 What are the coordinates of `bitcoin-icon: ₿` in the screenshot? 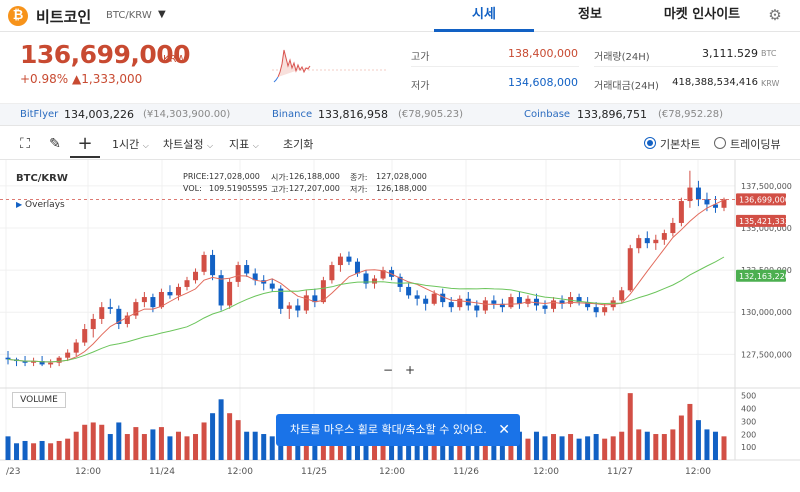 It's located at (18, 16).